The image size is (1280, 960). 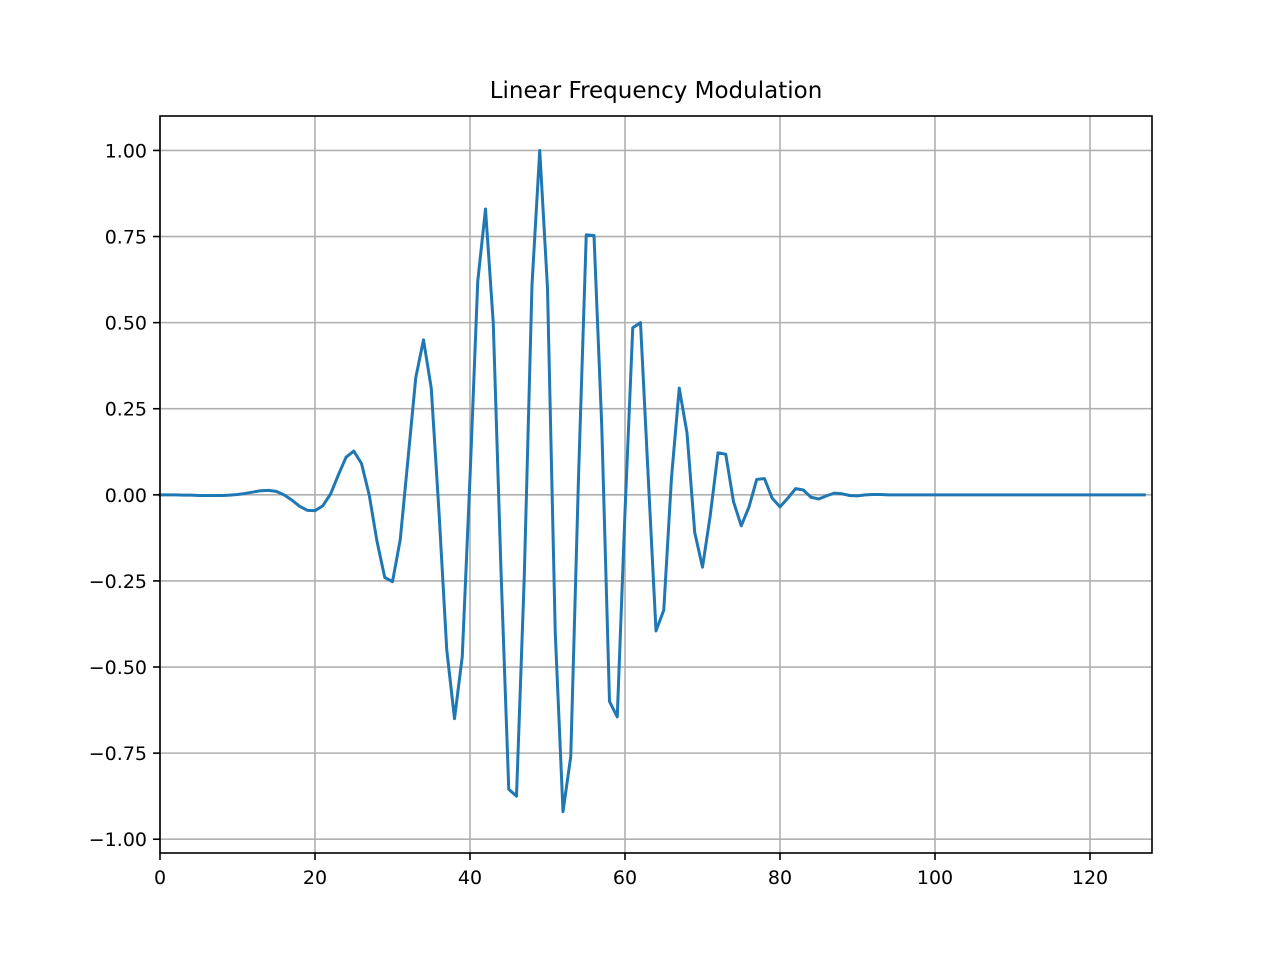 I want to click on x-tick-label: 80, so click(x=780, y=878).